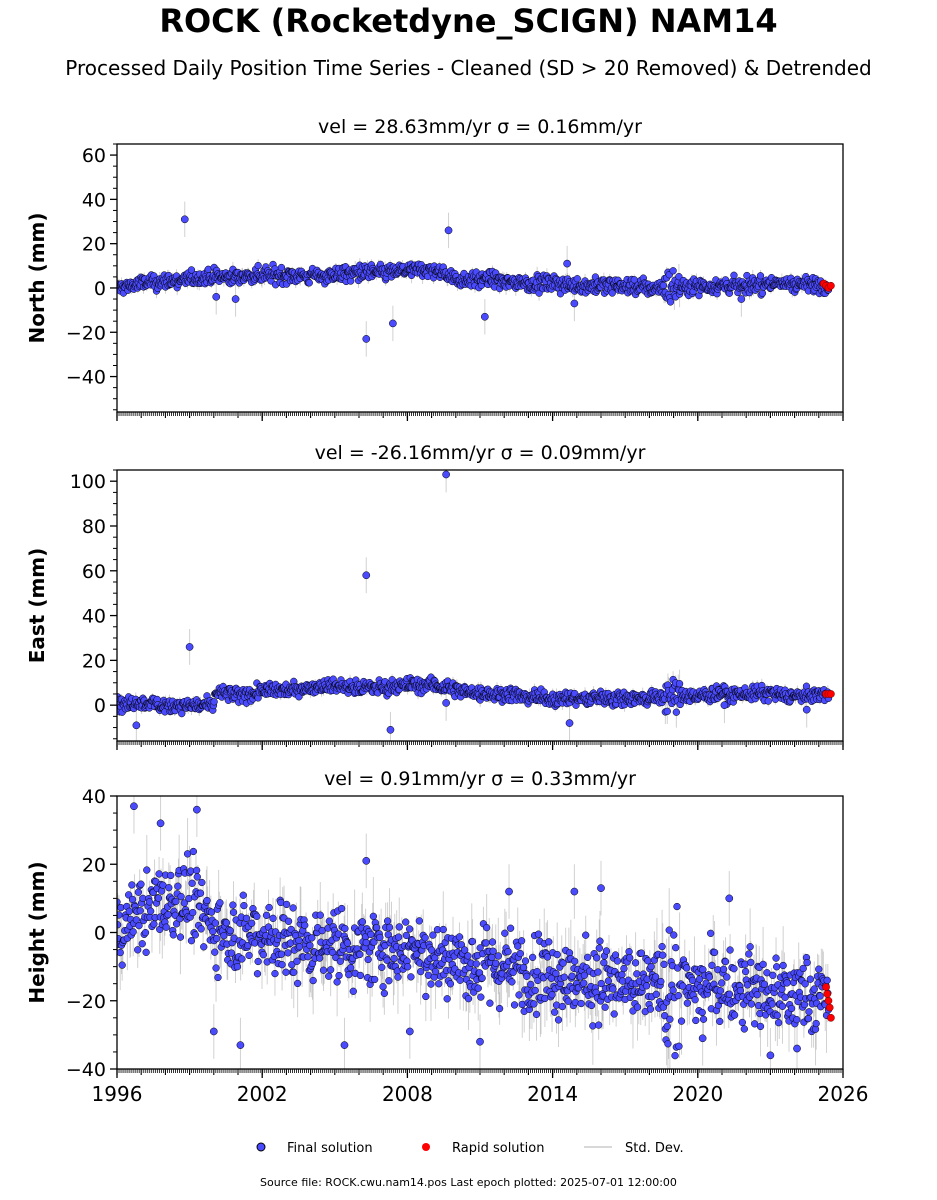 This screenshot has width=937, height=1200. I want to click on y-tick-label: 80, so click(94, 527).